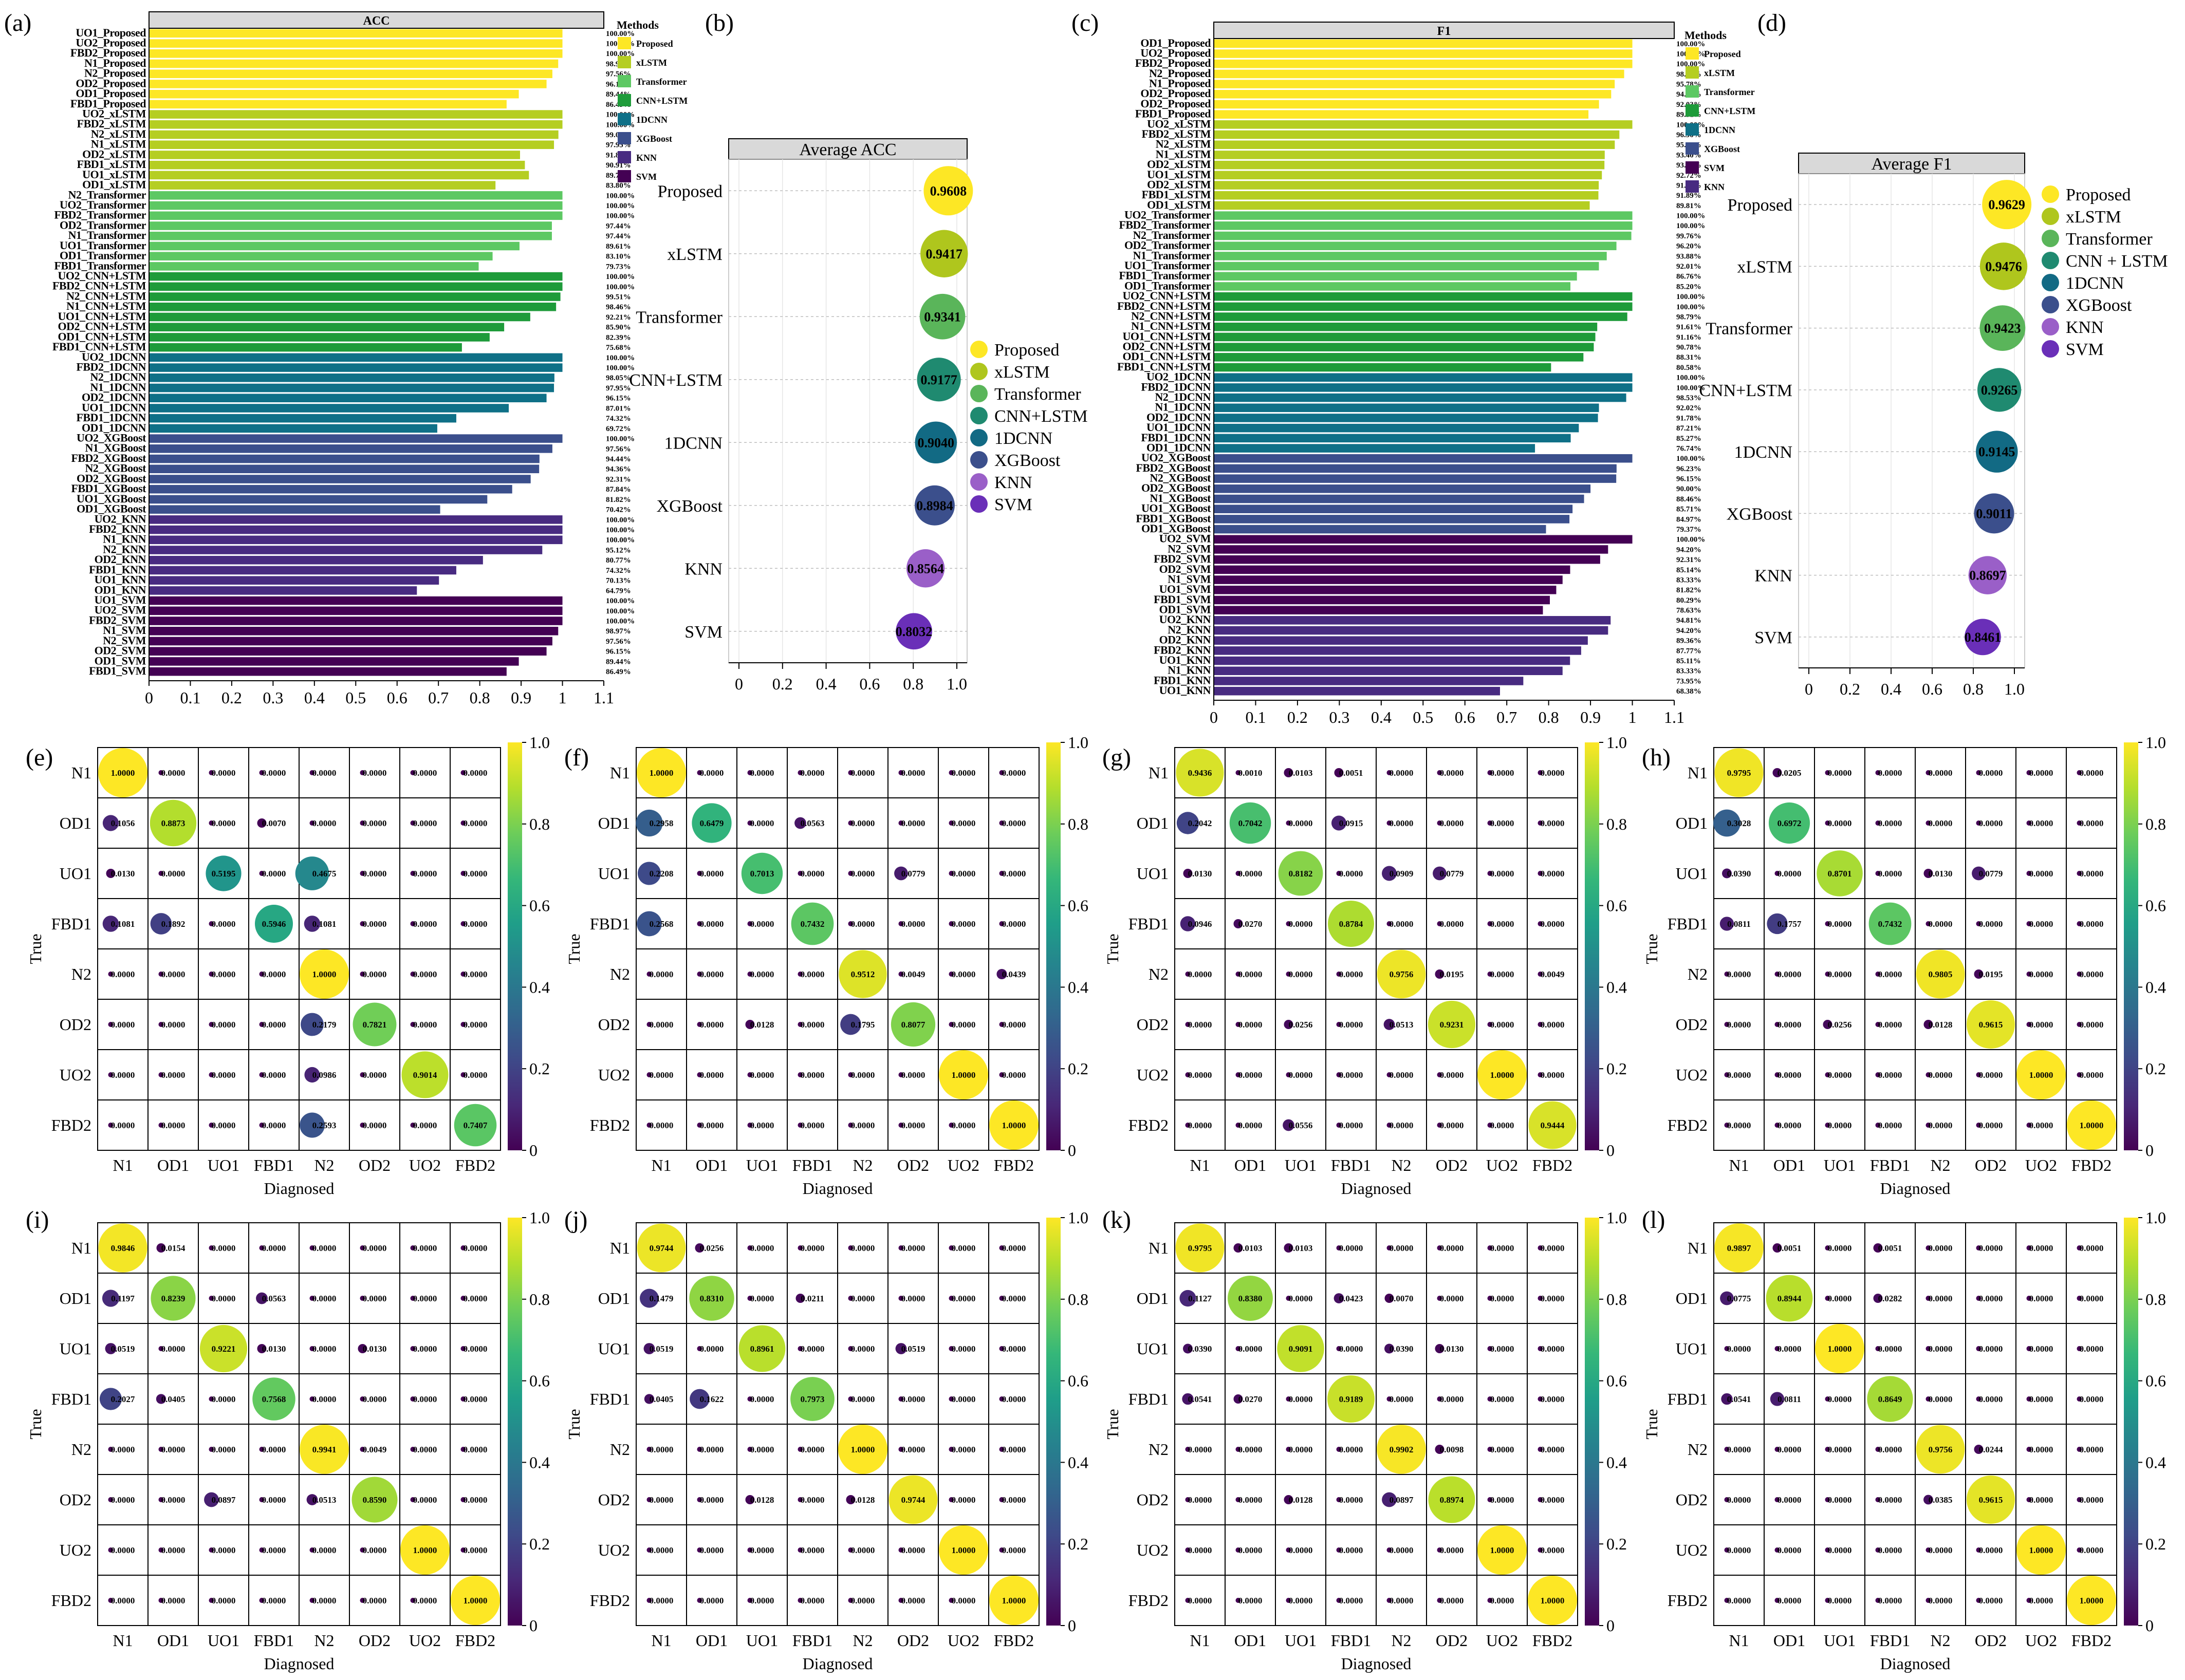 Image resolution: width=2185 pixels, height=1680 pixels. I want to click on col-label: UO1, so click(1301, 1641).